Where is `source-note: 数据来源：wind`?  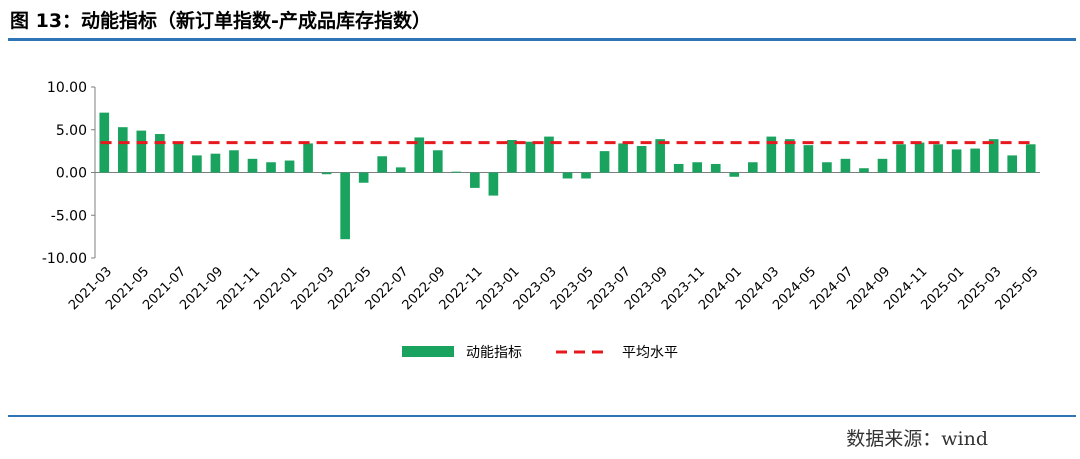 source-note: 数据来源：wind is located at coordinates (917, 439).